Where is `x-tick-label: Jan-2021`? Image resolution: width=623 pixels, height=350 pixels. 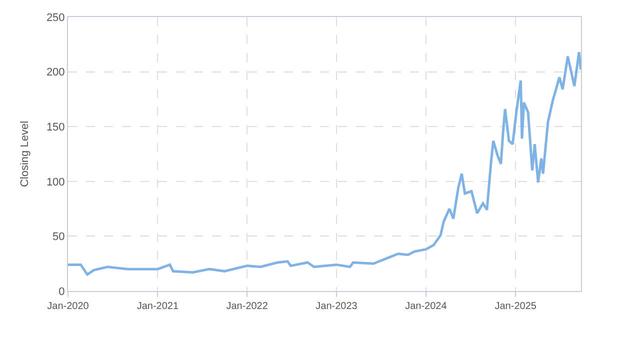 x-tick-label: Jan-2021 is located at coordinates (157, 306).